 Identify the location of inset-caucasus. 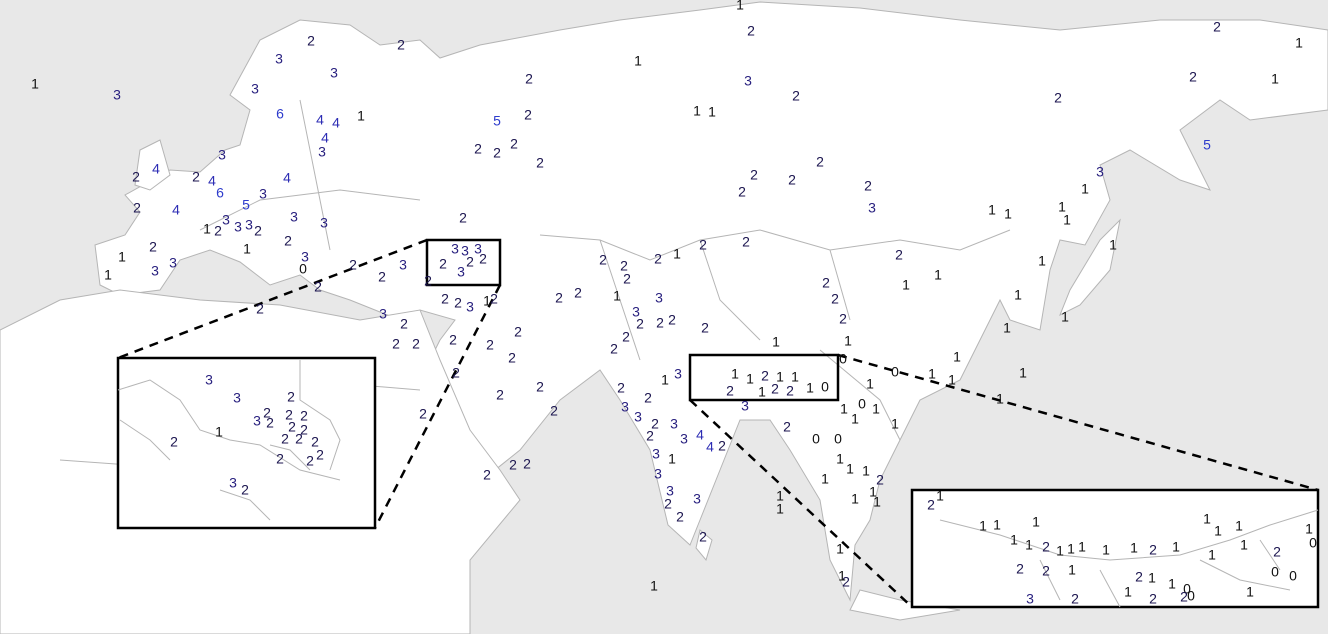
(246, 443).